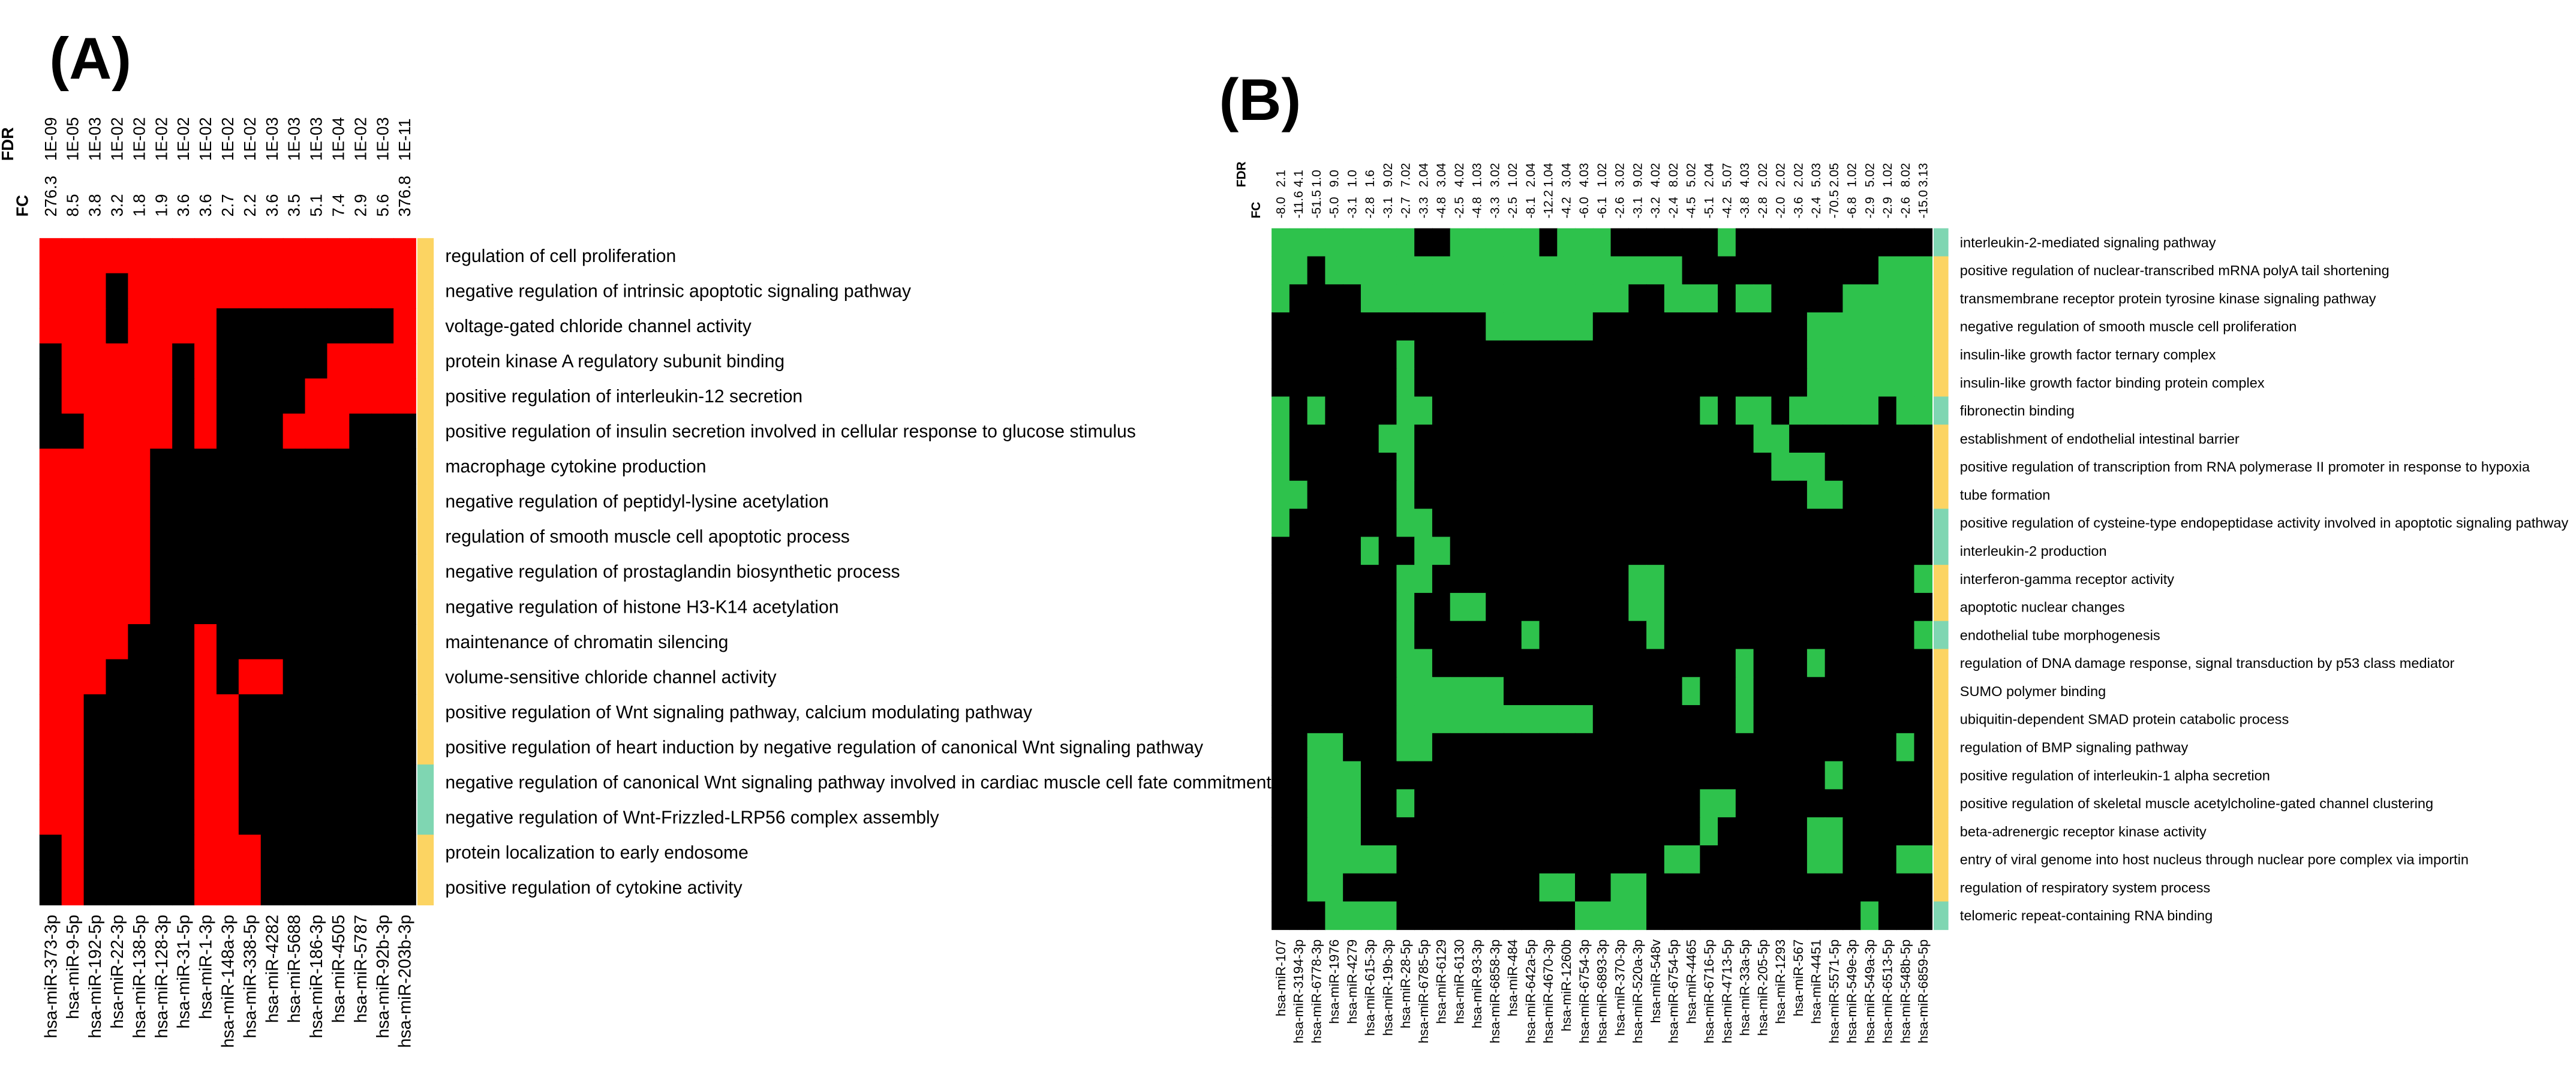 The image size is (2576, 1075). What do you see at coordinates (2006, 494) in the screenshot?
I see `row-label: tube formation` at bounding box center [2006, 494].